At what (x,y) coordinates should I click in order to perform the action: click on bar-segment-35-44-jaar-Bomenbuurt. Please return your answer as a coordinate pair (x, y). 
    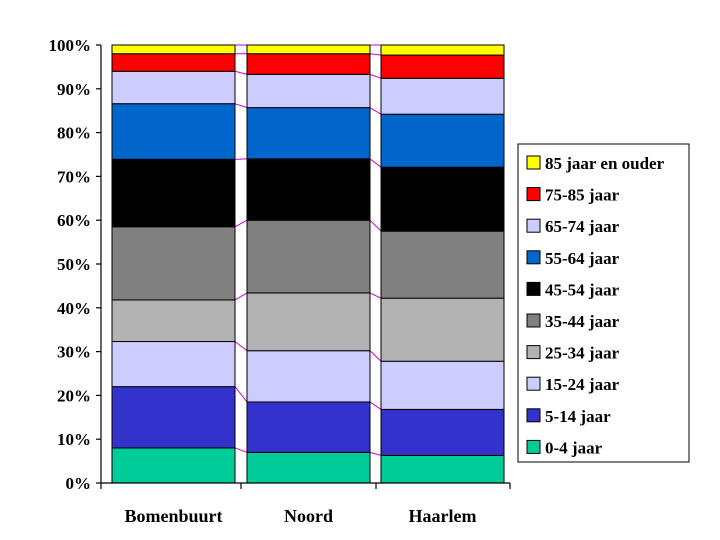
    Looking at the image, I should click on (173, 263).